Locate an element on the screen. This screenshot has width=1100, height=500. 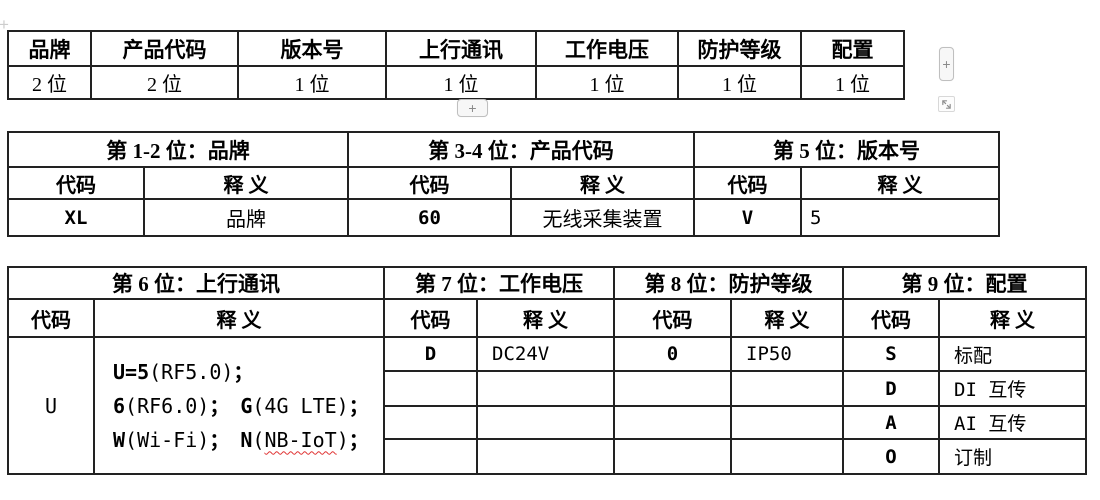
table-resize-icon is located at coordinates (946, 104).